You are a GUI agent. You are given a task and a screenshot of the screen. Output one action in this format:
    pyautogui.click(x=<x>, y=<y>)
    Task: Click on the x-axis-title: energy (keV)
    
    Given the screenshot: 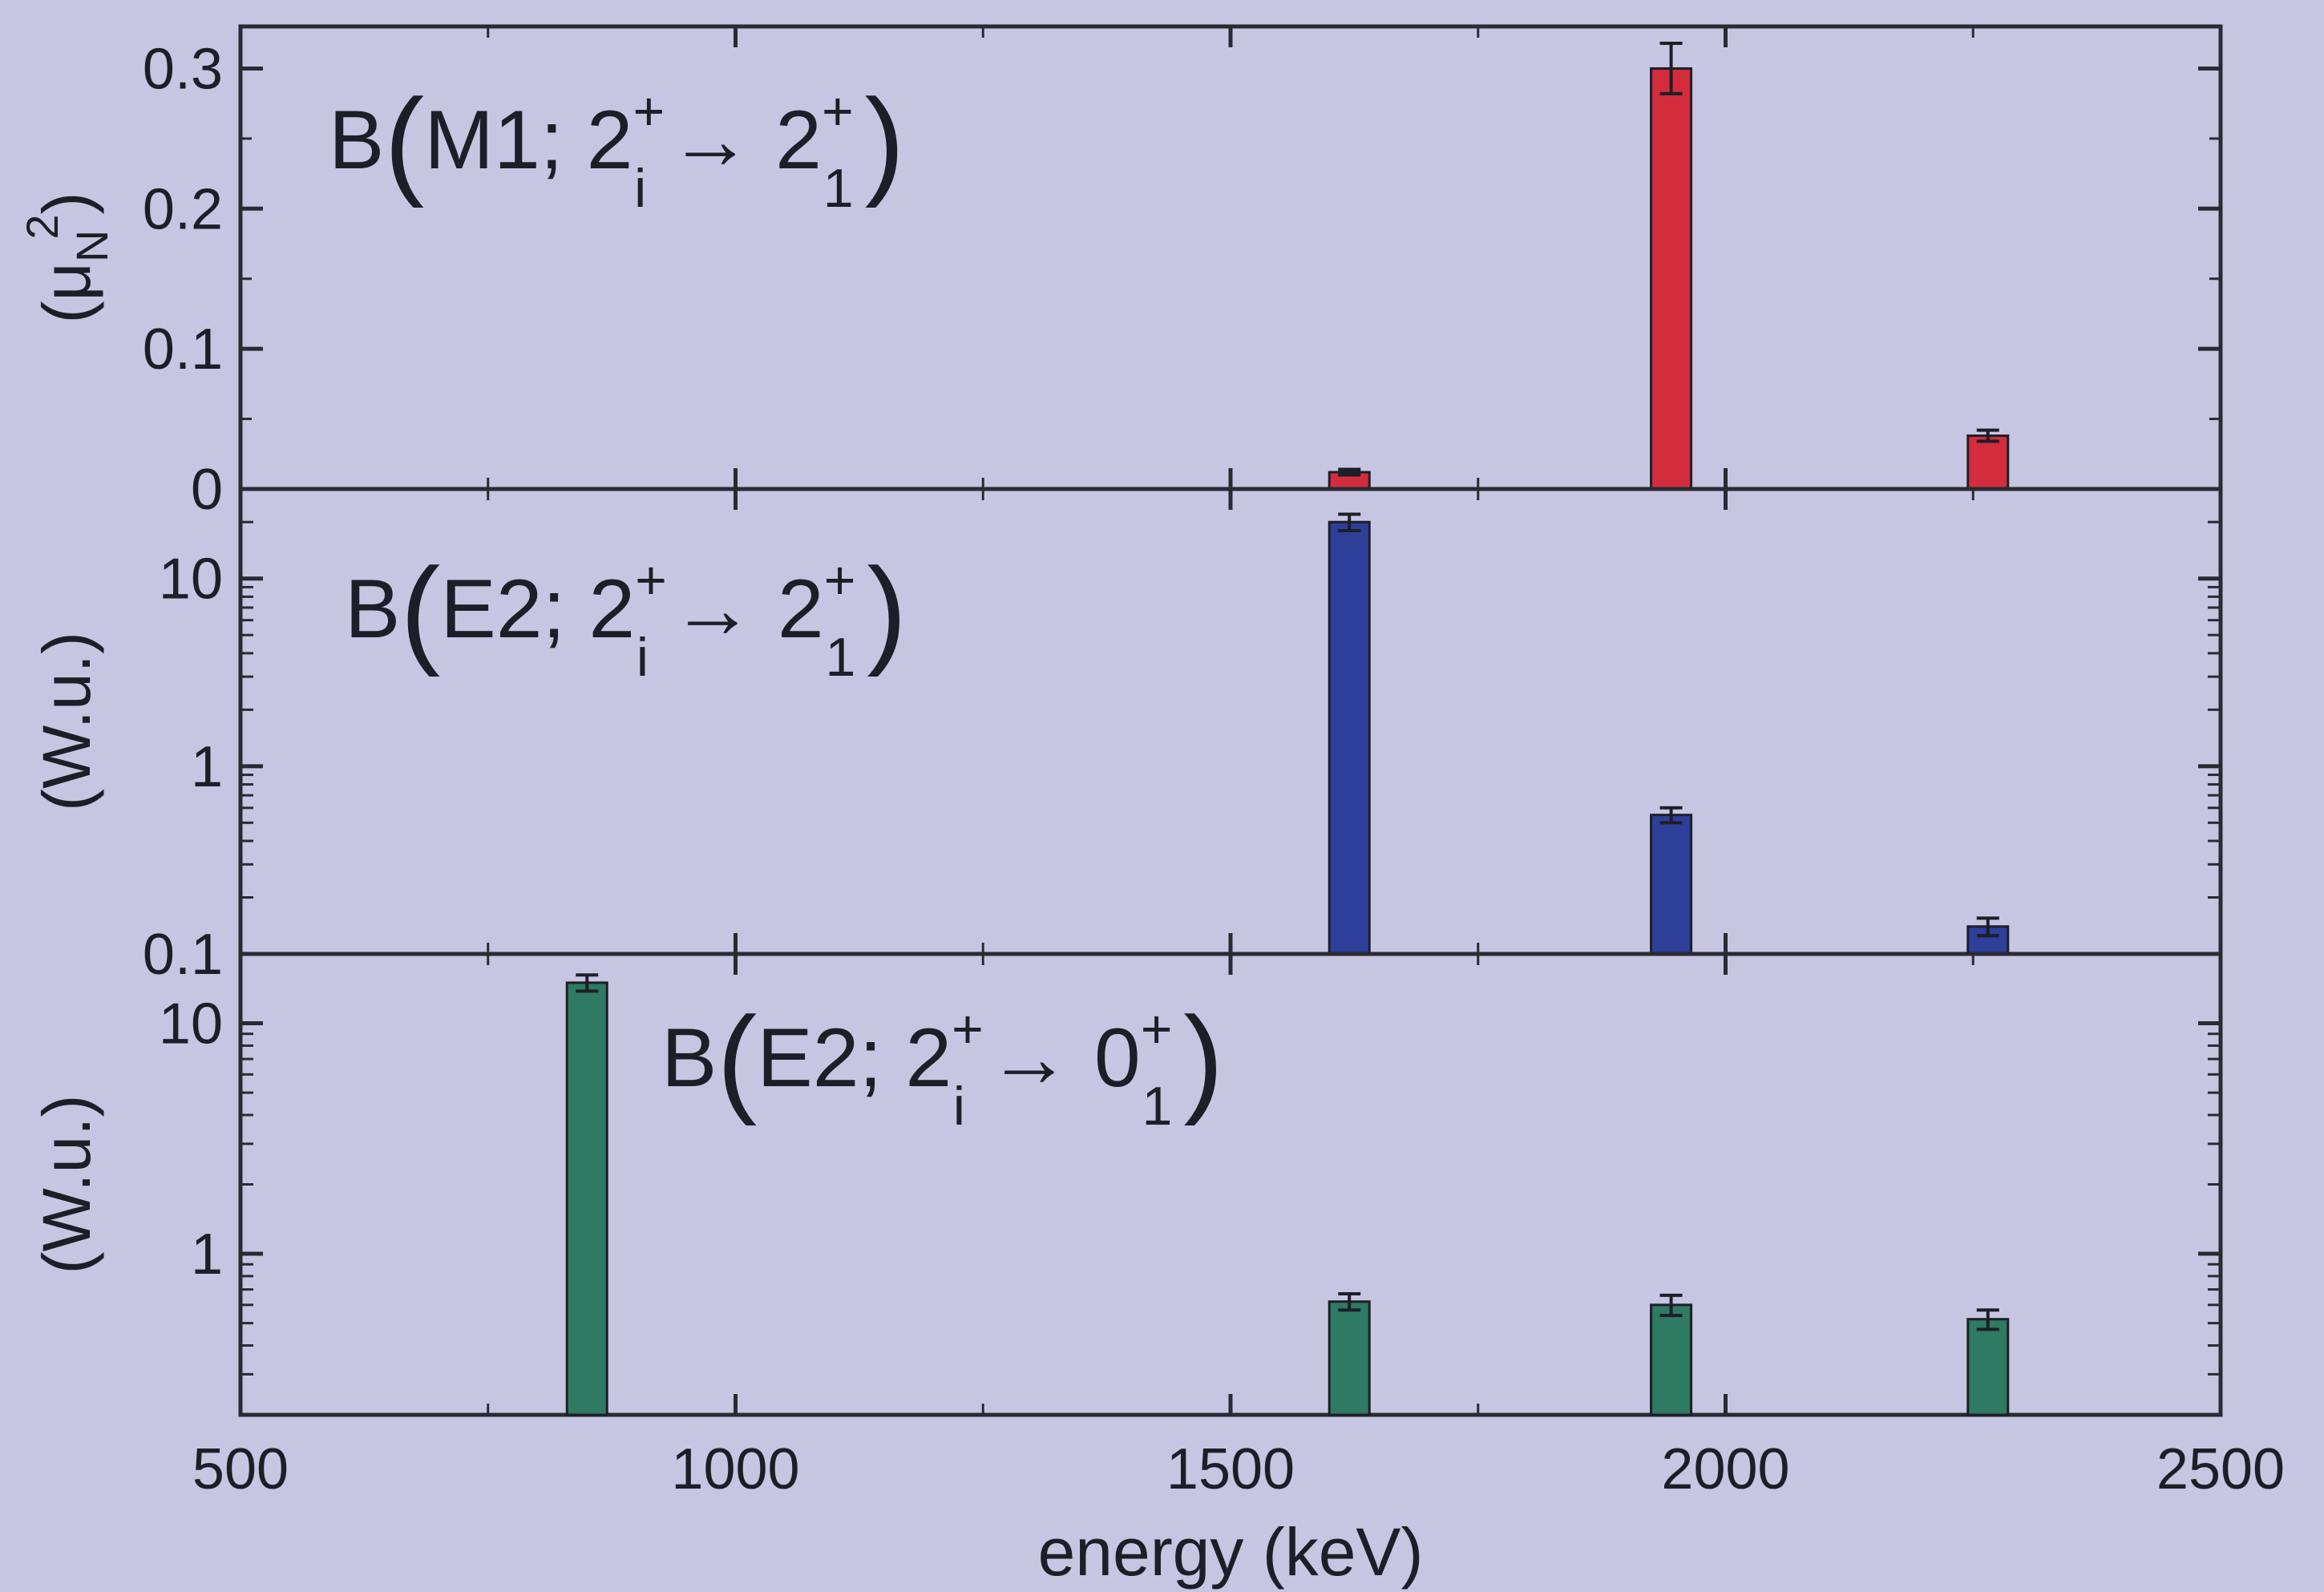 What is the action you would take?
    pyautogui.click(x=1231, y=1552)
    